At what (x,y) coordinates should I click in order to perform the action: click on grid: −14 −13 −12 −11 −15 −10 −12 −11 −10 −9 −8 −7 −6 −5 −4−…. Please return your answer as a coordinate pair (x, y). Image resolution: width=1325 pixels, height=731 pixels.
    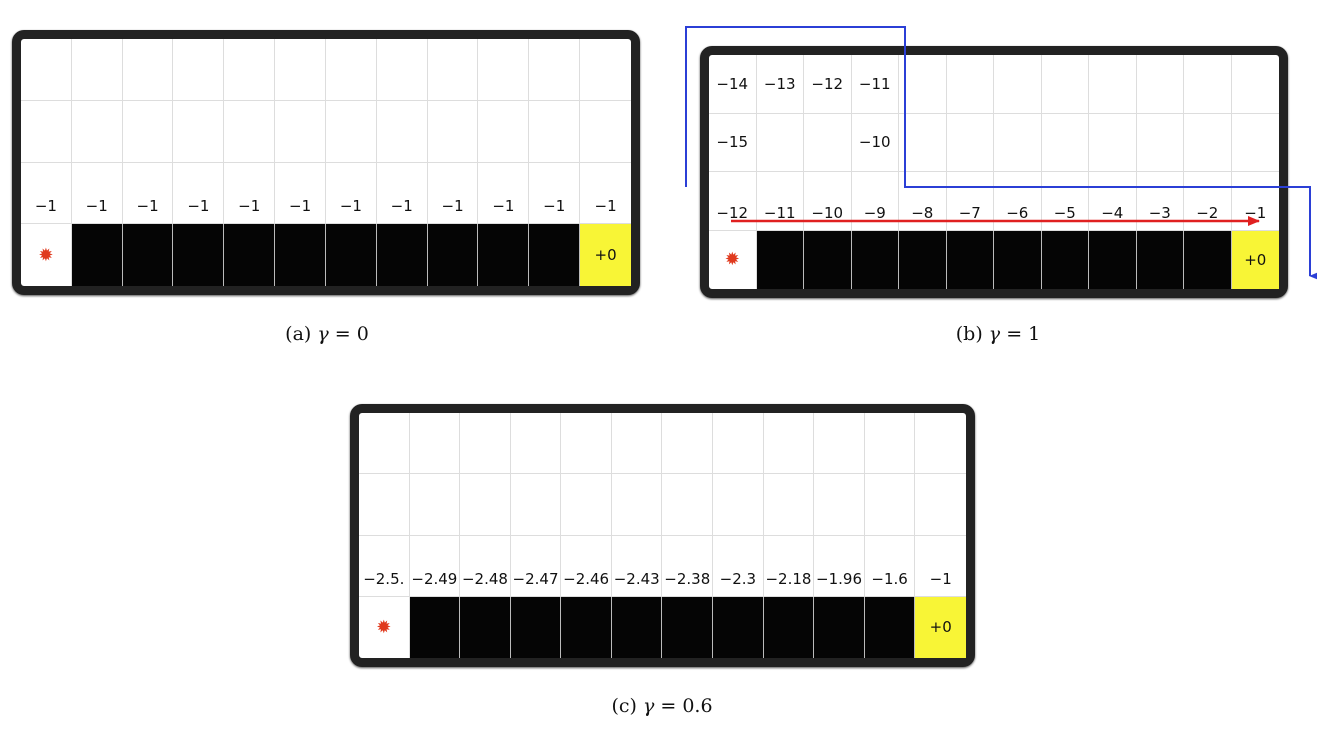
    Looking at the image, I should click on (994, 172).